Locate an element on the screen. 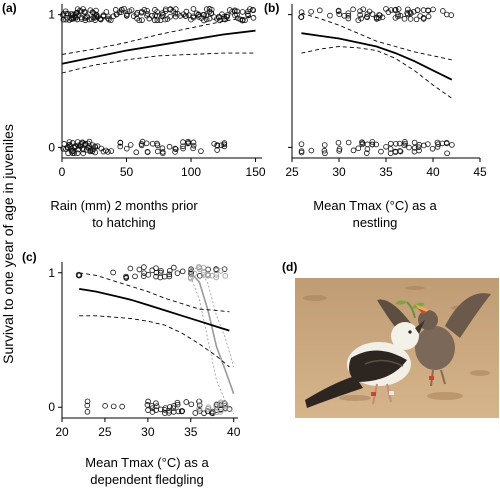 This screenshot has width=500, height=489. y-tick-label: 1 is located at coordinates (51, 15).